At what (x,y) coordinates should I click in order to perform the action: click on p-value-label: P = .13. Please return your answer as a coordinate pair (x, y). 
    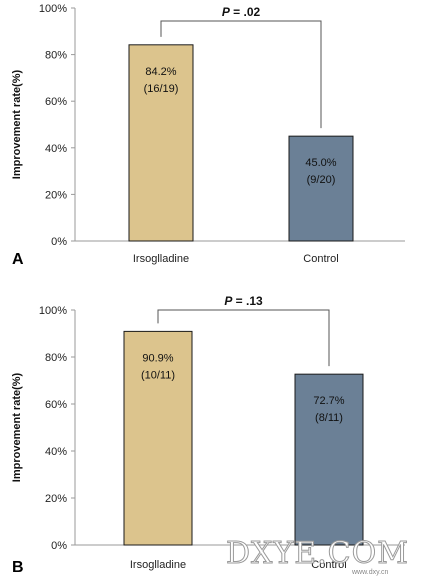
    Looking at the image, I should click on (243, 301).